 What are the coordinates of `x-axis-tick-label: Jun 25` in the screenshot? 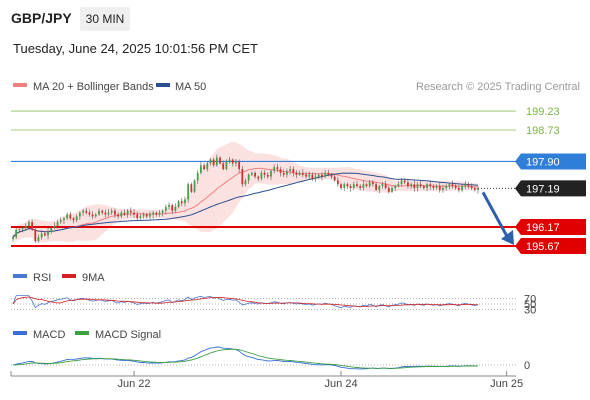 It's located at (506, 384).